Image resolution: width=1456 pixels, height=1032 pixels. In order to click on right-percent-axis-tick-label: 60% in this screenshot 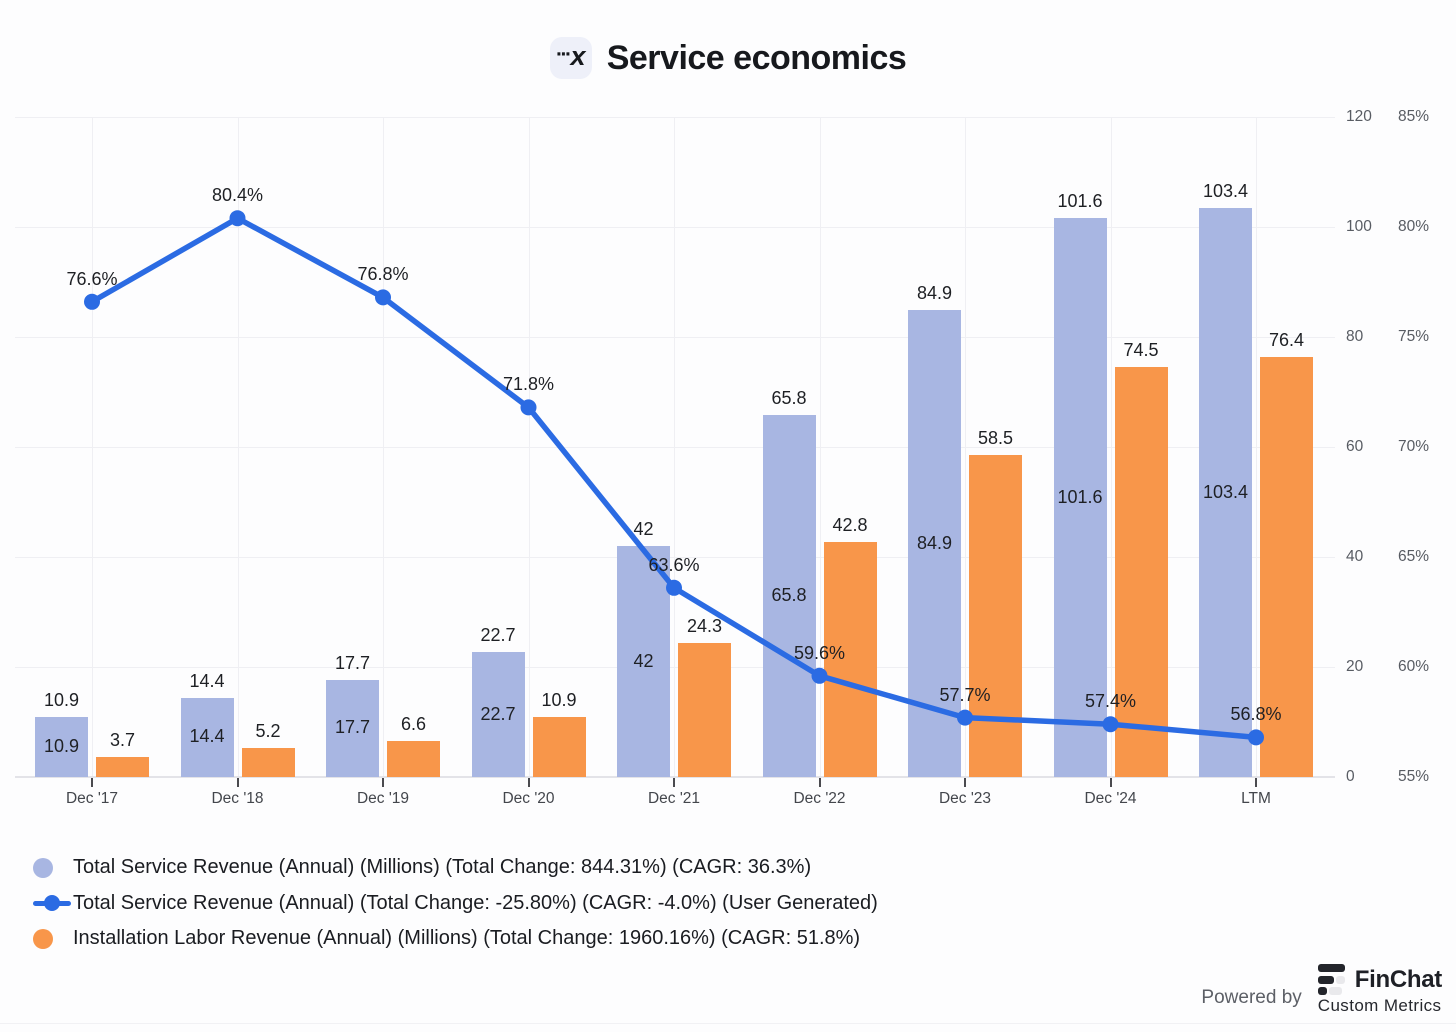, I will do `click(1414, 666)`.